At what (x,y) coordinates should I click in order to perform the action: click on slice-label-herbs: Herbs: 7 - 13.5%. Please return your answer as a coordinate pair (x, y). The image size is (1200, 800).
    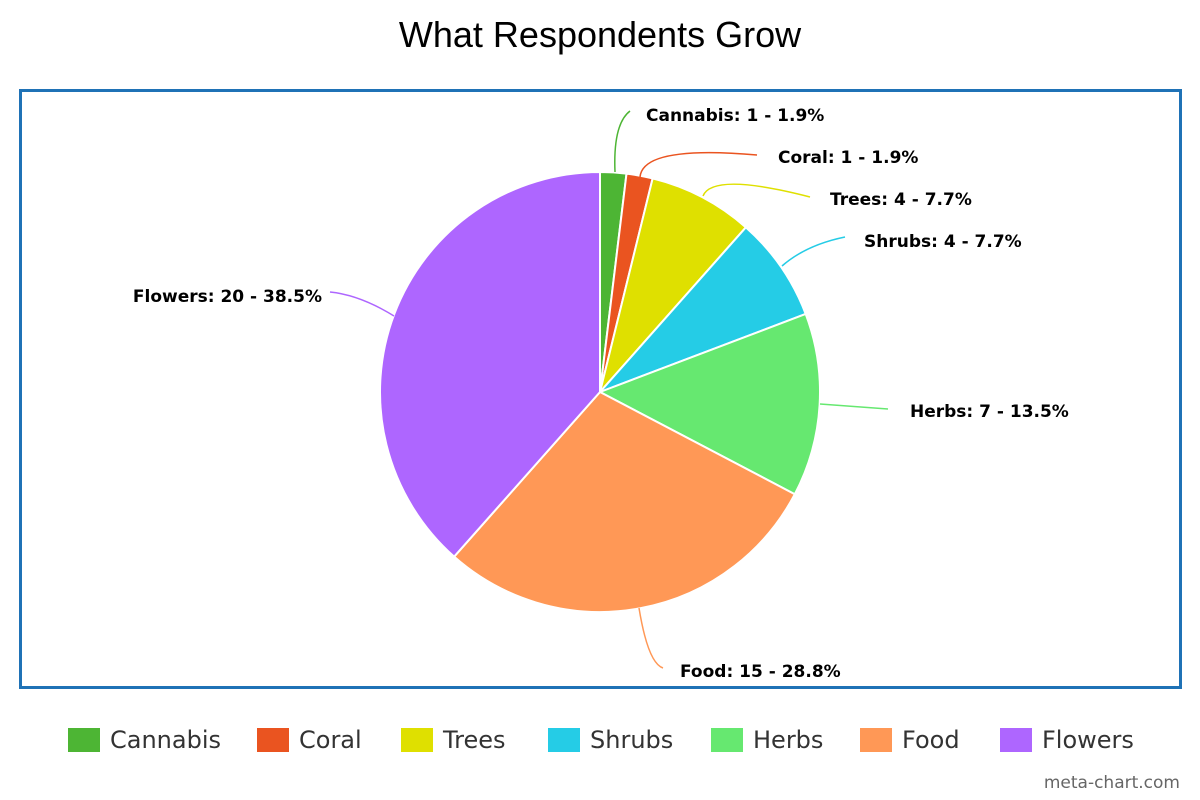
    Looking at the image, I should click on (989, 412).